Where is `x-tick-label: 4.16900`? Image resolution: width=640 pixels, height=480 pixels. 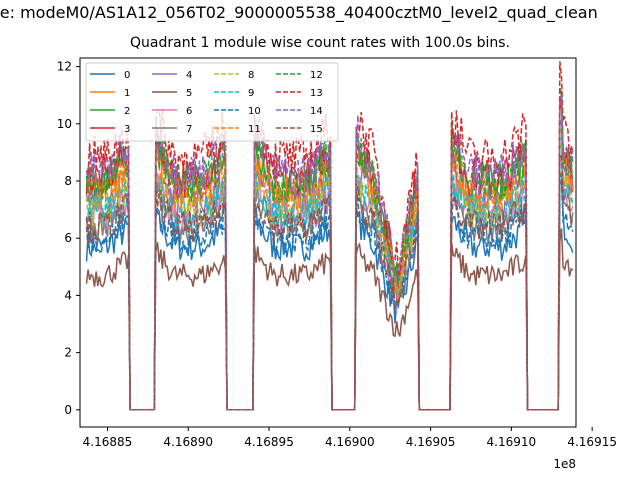 x-tick-label: 4.16900 is located at coordinates (350, 442).